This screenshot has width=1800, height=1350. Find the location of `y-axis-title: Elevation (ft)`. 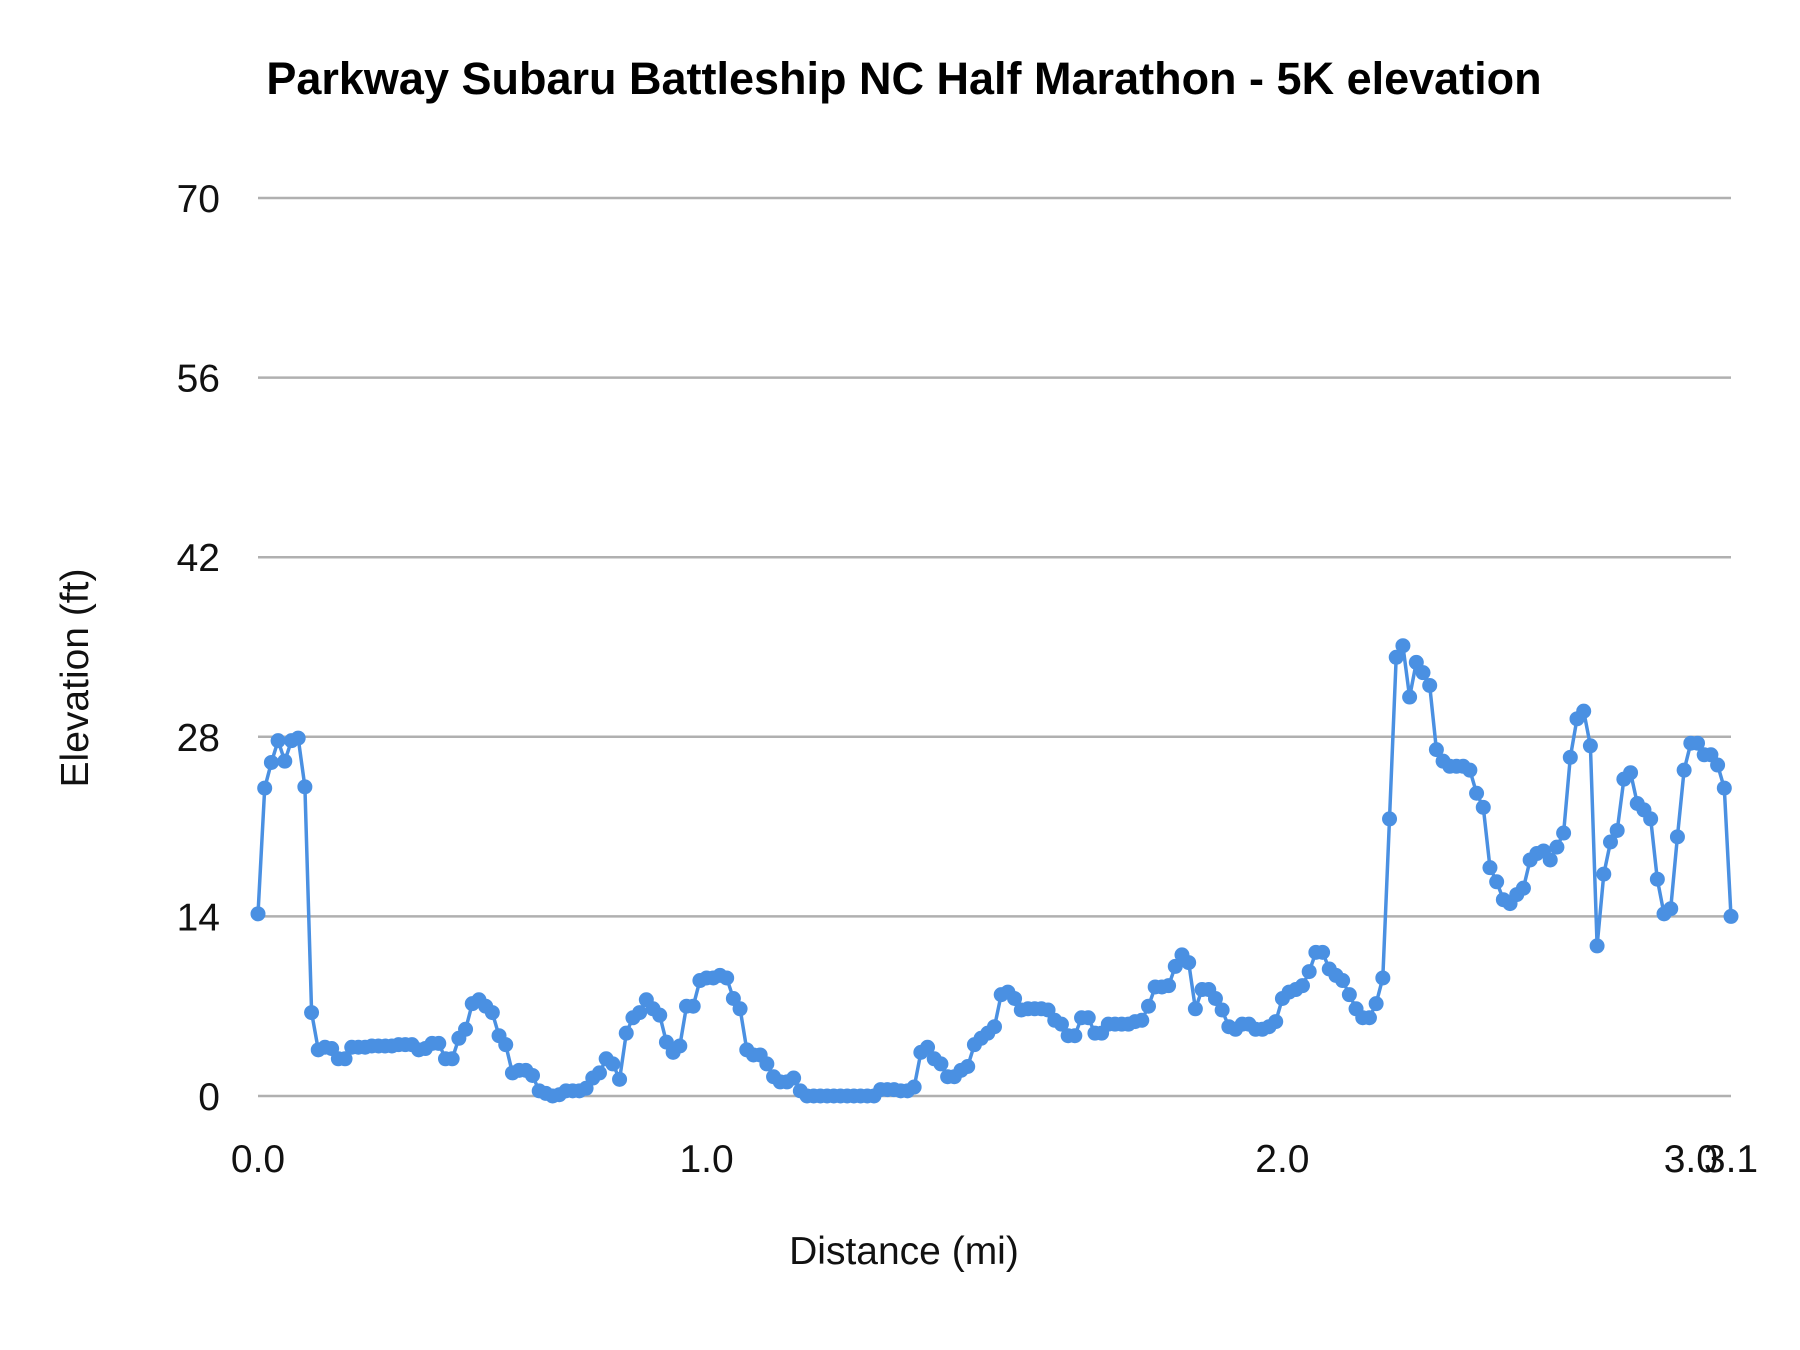

y-axis-title: Elevation (ft) is located at coordinates (75, 678).